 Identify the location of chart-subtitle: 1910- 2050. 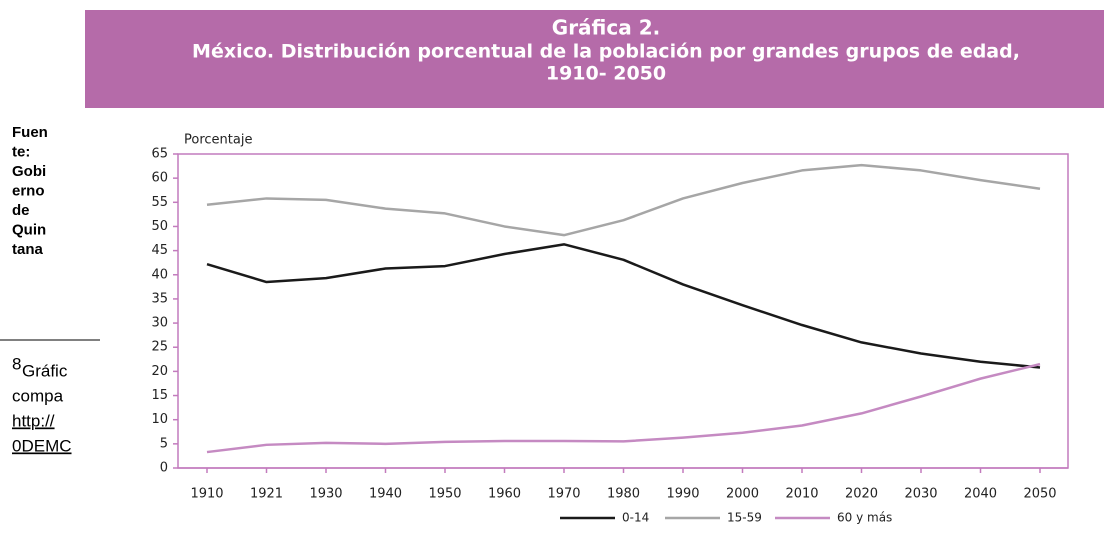
(606, 74).